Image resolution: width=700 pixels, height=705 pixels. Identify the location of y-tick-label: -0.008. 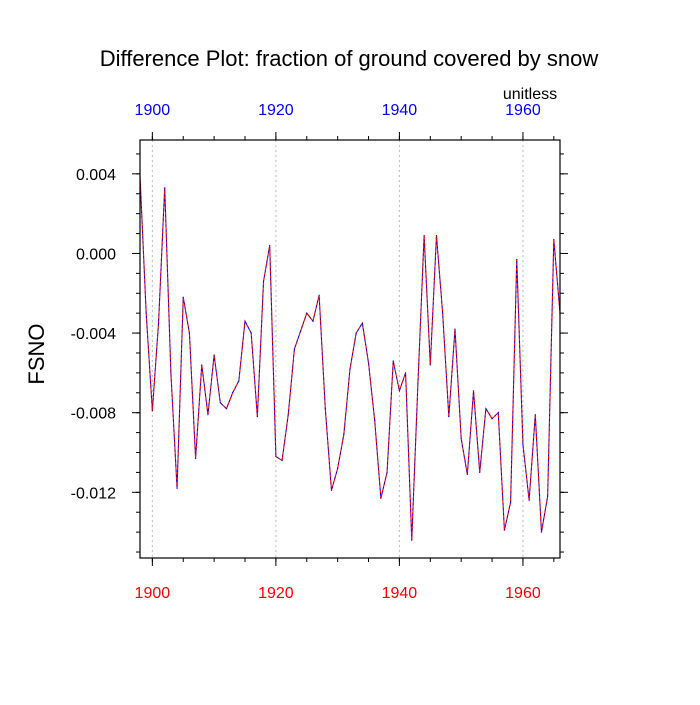
(93, 414).